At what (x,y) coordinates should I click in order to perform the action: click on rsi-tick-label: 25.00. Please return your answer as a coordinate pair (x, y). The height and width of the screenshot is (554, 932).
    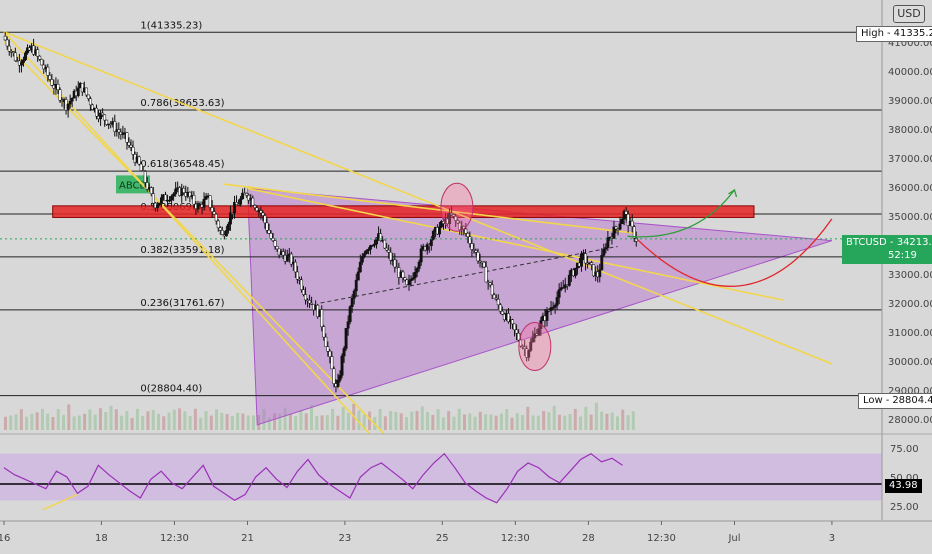
    Looking at the image, I should click on (904, 507).